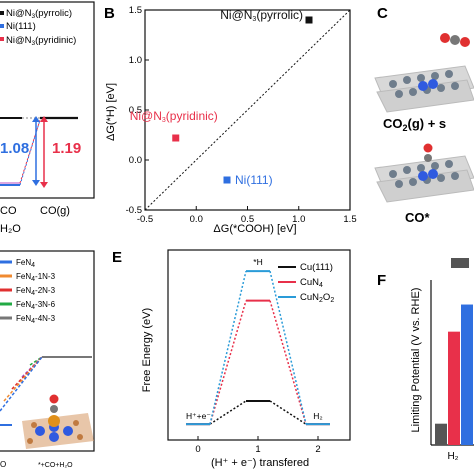  Describe the element at coordinates (135, 10) in the screenshot. I see `b-ytick-label: 1.5` at that location.